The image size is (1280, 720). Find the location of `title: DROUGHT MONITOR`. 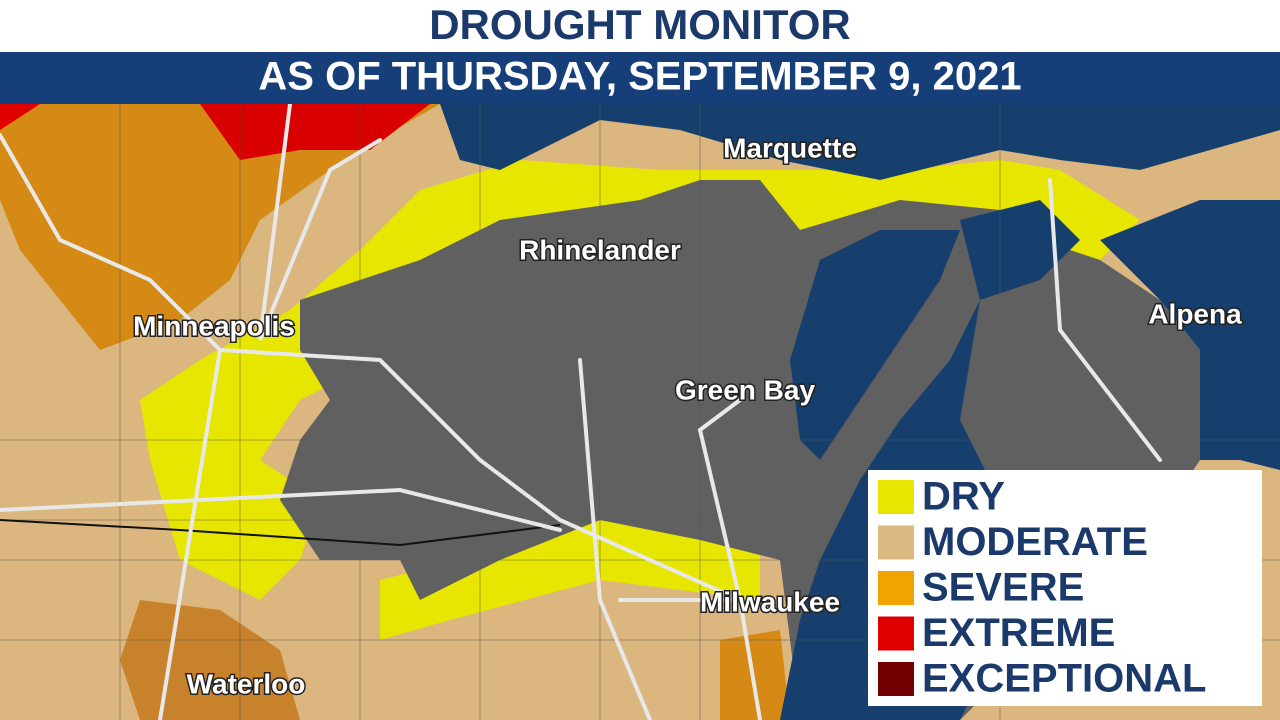

title: DROUGHT MONITOR is located at coordinates (640, 24).